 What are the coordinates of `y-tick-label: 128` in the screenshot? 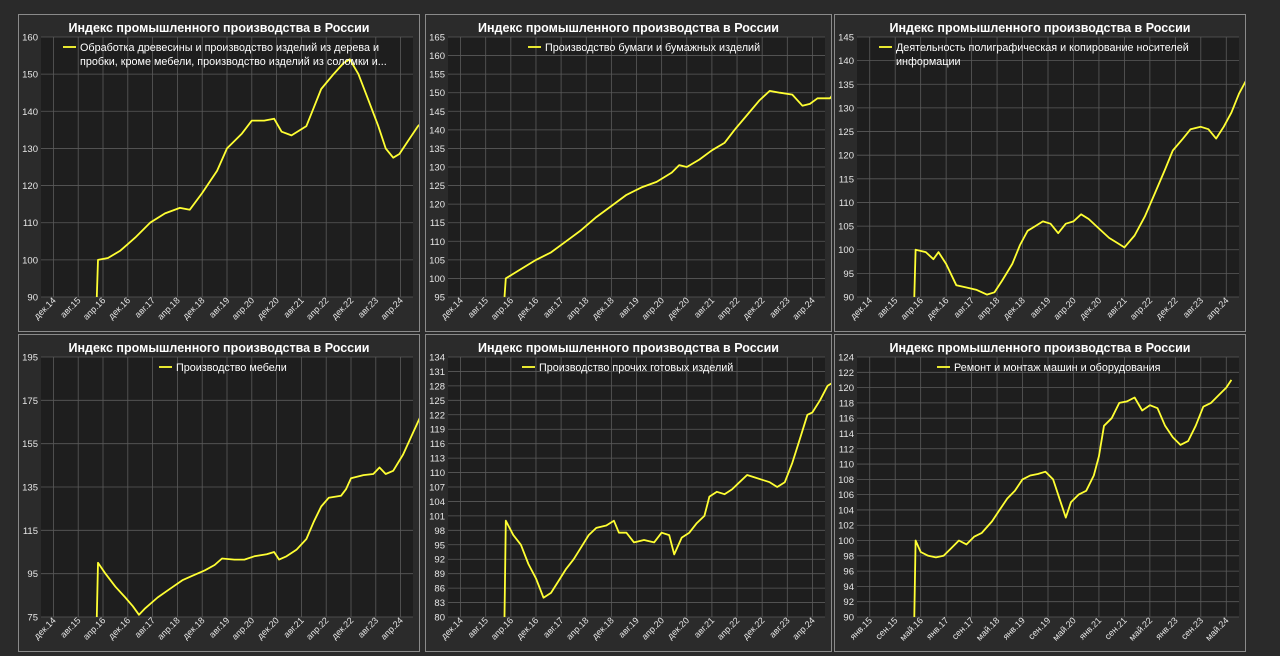 It's located at (437, 386).